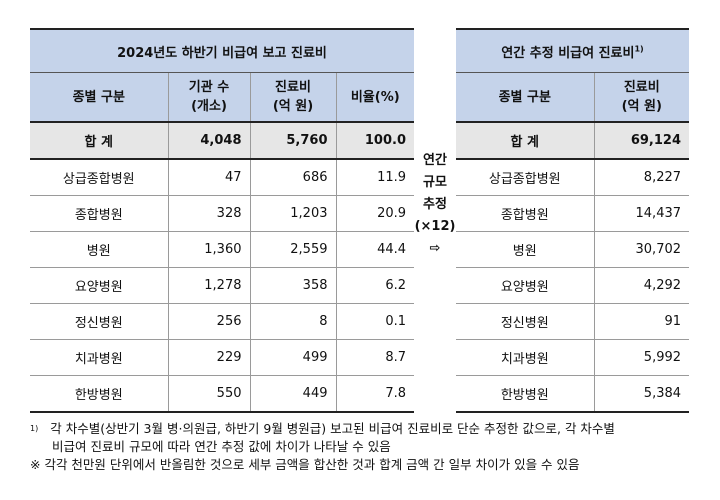  What do you see at coordinates (435, 226) in the screenshot?
I see `estimate-multiplier: (×12)` at bounding box center [435, 226].